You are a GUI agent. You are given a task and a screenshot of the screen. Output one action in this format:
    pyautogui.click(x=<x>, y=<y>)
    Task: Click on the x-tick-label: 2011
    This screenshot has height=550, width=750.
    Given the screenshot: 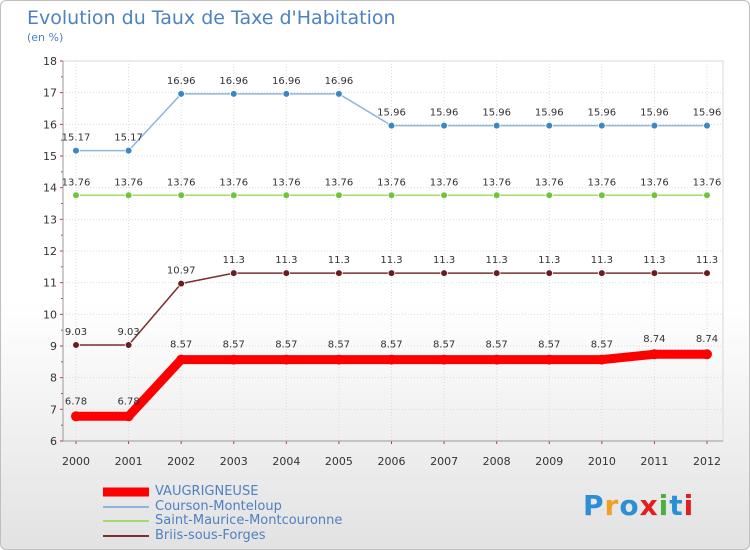 What is the action you would take?
    pyautogui.click(x=654, y=461)
    